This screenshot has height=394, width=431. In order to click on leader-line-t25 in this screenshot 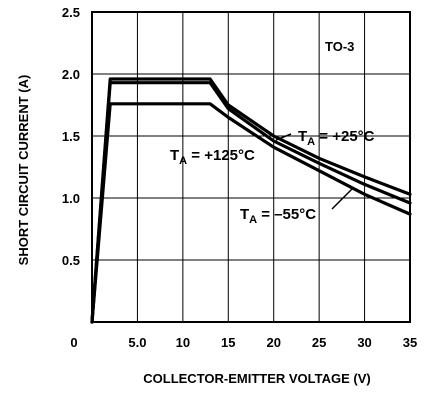, I will do `click(283, 137)`.